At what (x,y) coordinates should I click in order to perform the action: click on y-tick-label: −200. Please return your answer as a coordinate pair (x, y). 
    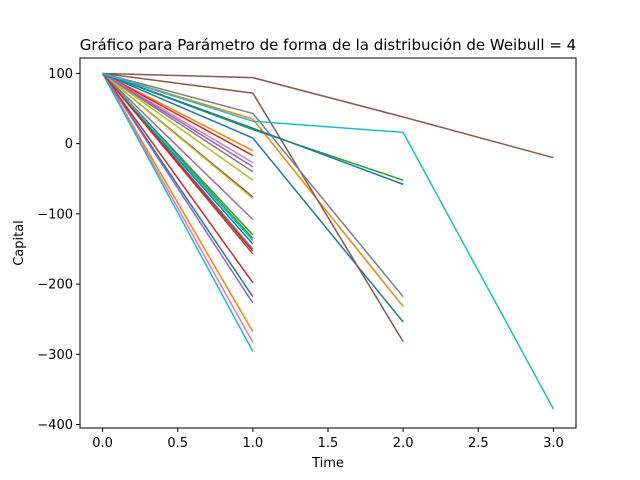
    Looking at the image, I should click on (55, 285).